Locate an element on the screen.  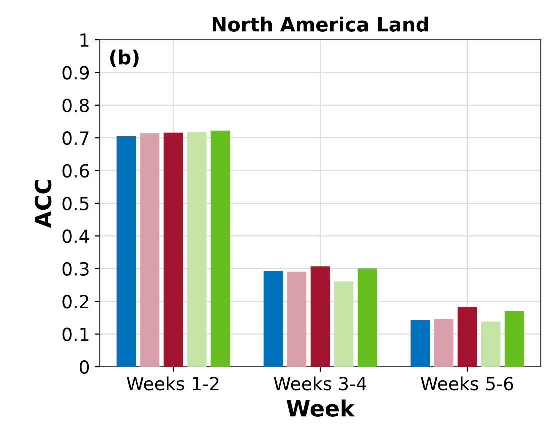
y-axis-title: ACC is located at coordinates (43, 204).